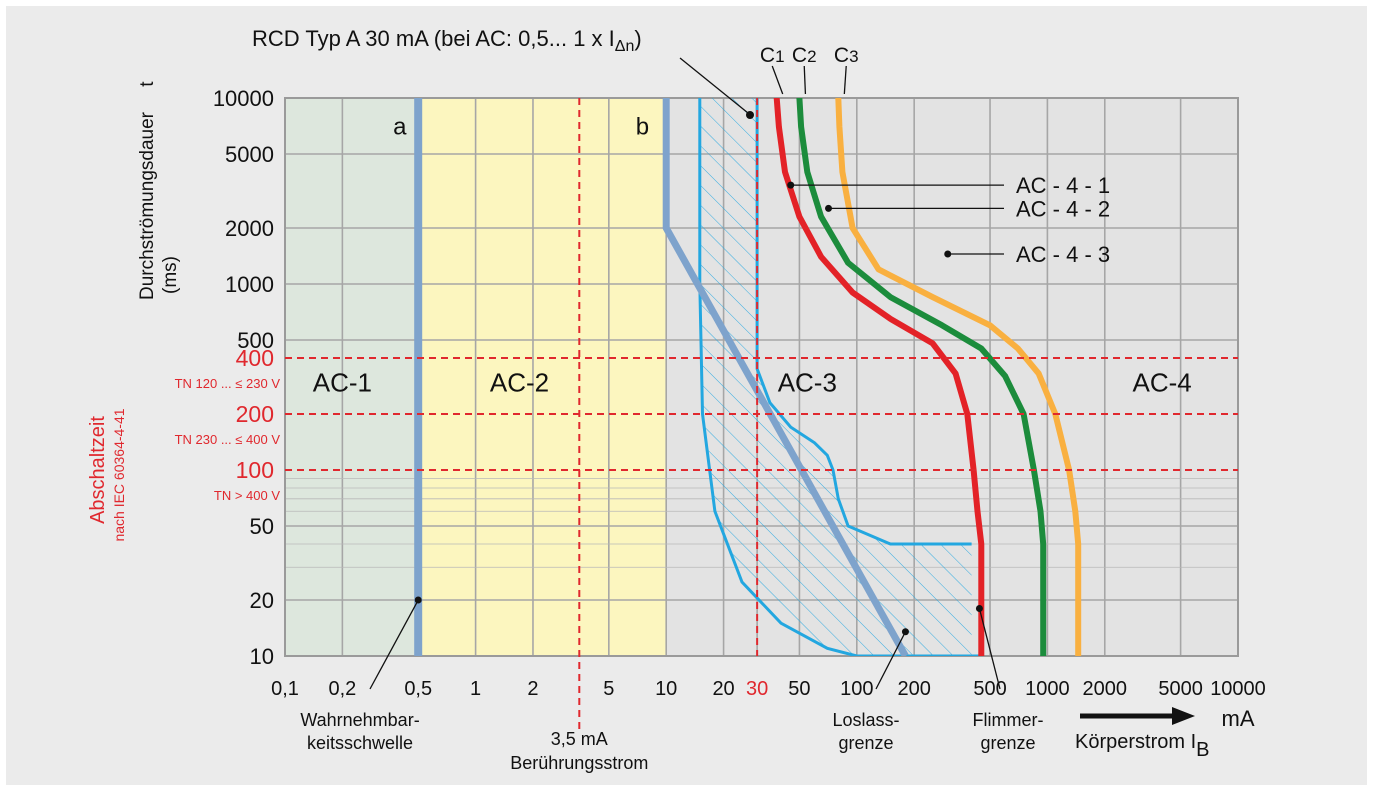 This screenshot has width=1373, height=791. I want to click on ac4-sublabel: AC - 4 - 2, so click(1063, 208).